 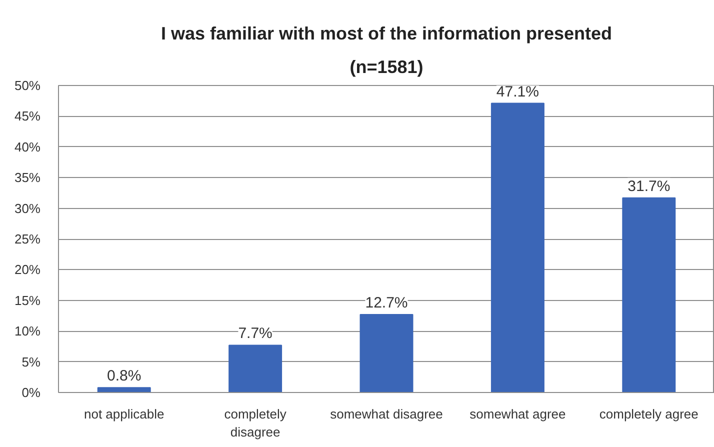 What do you see at coordinates (27, 178) in the screenshot?
I see `y-tick-label: 35%` at bounding box center [27, 178].